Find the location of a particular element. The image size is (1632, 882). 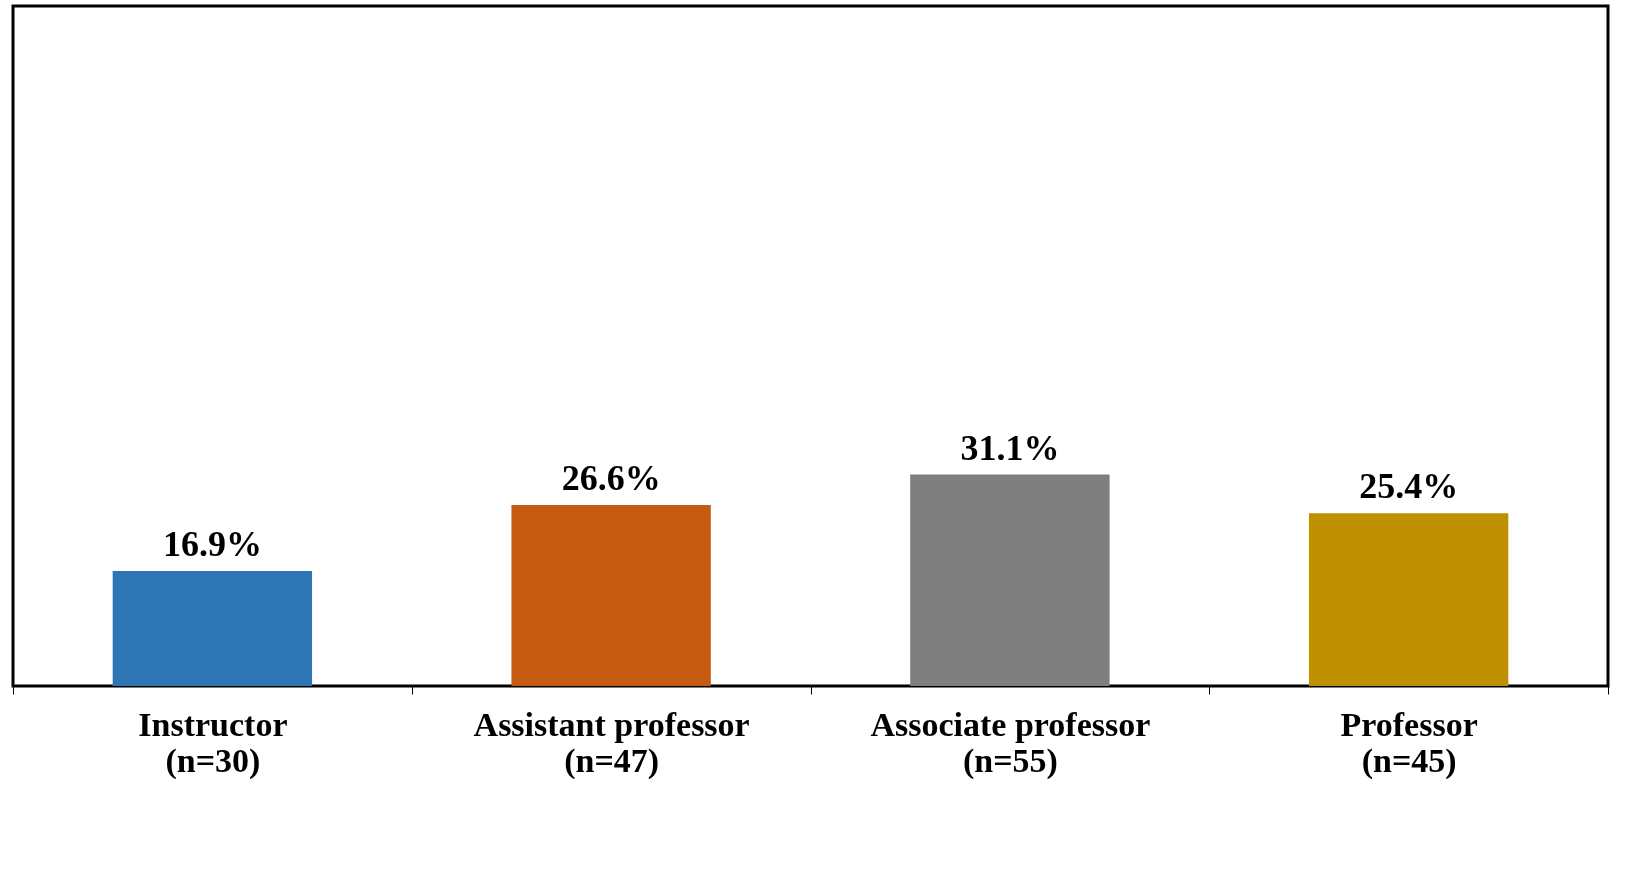

data-label: 25.4% is located at coordinates (1409, 486).